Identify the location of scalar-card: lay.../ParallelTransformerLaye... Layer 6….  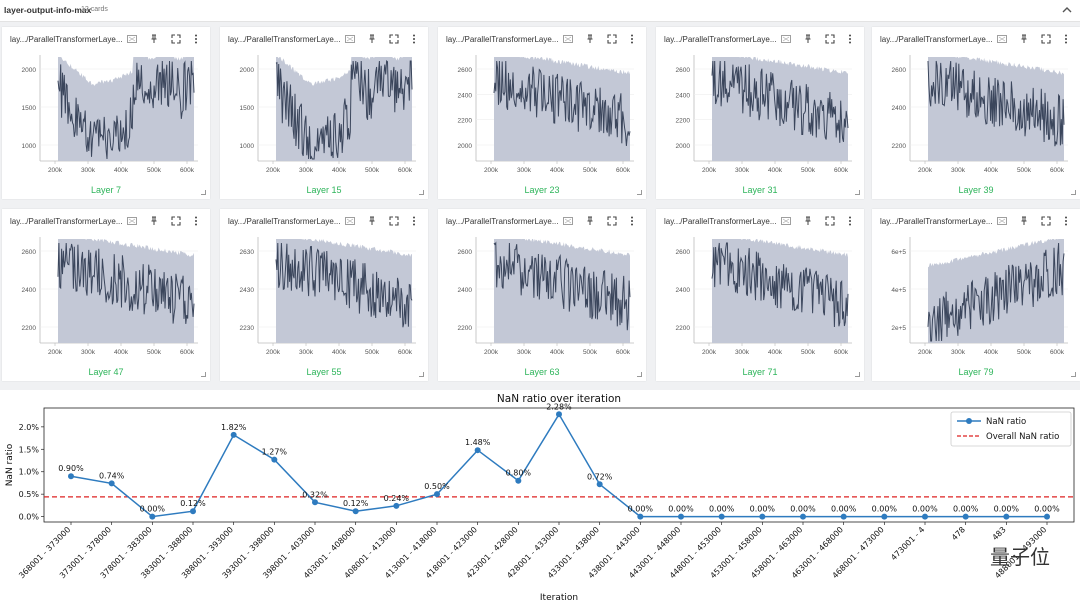
(542, 295).